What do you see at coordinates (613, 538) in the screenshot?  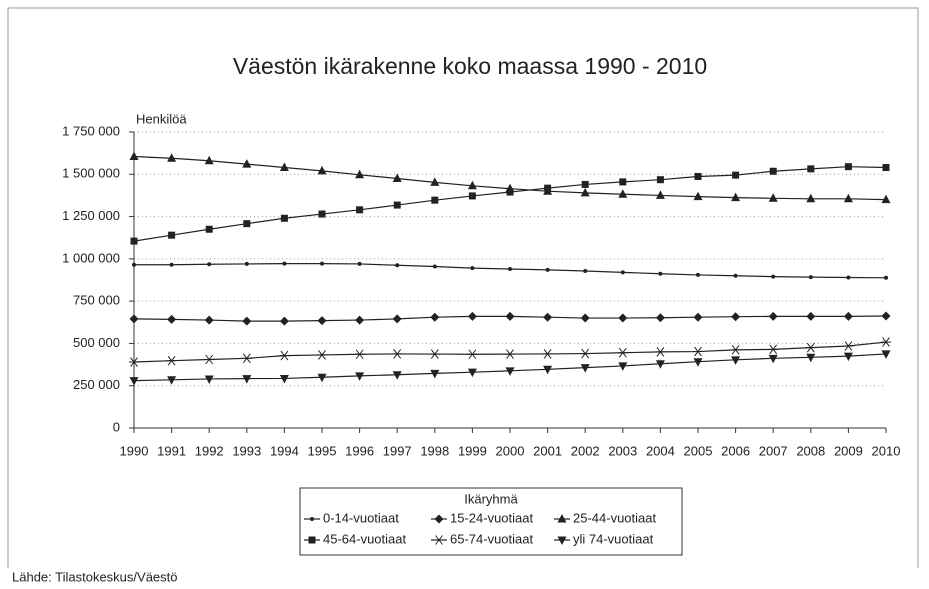 I see `legend-label: yli 74-vuotiaat` at bounding box center [613, 538].